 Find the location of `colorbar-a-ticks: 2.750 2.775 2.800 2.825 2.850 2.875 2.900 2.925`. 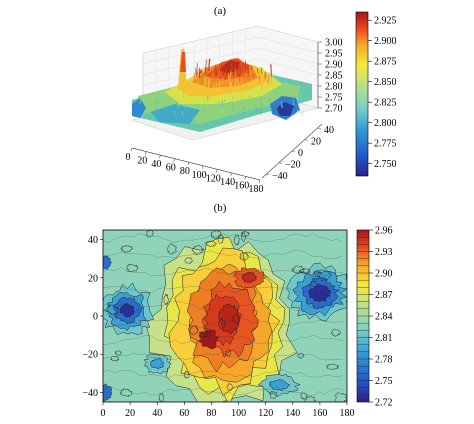

colorbar-a-ticks: 2.750 2.775 2.800 2.825 2.850 2.875 2.900 2.925 is located at coordinates (382, 93).